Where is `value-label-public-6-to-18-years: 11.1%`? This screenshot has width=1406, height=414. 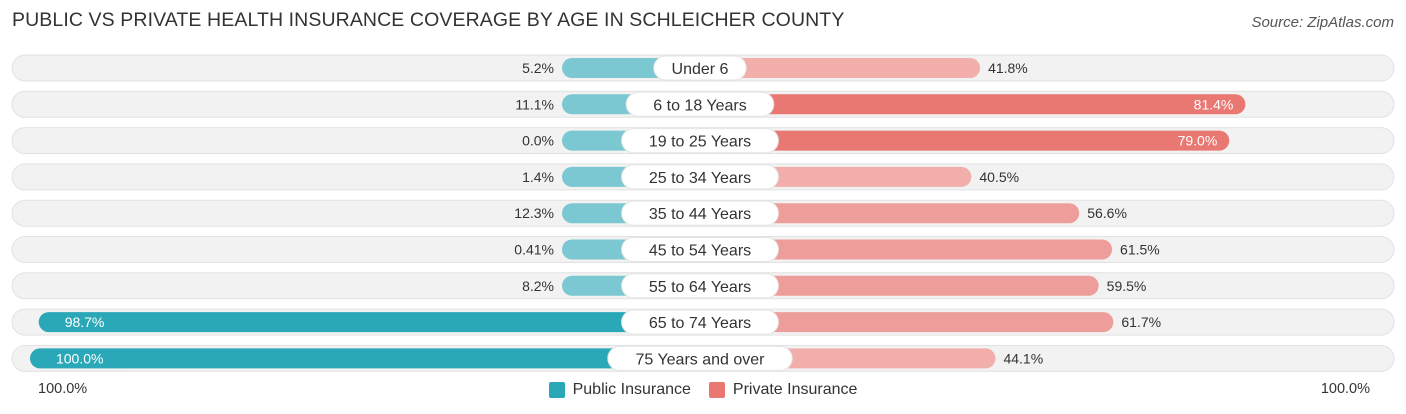 value-label-public-6-to-18-years: 11.1% is located at coordinates (534, 104).